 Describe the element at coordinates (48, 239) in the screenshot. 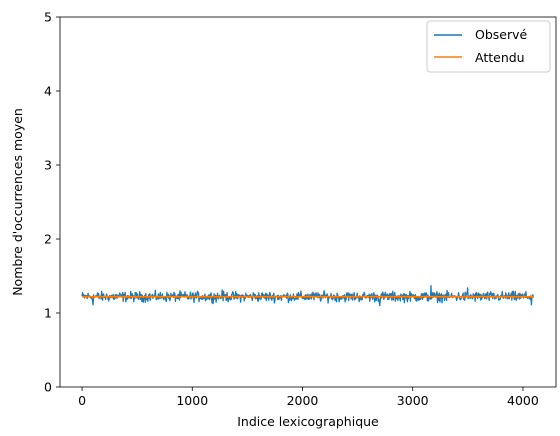

I see `y-tick-label: 2` at that location.